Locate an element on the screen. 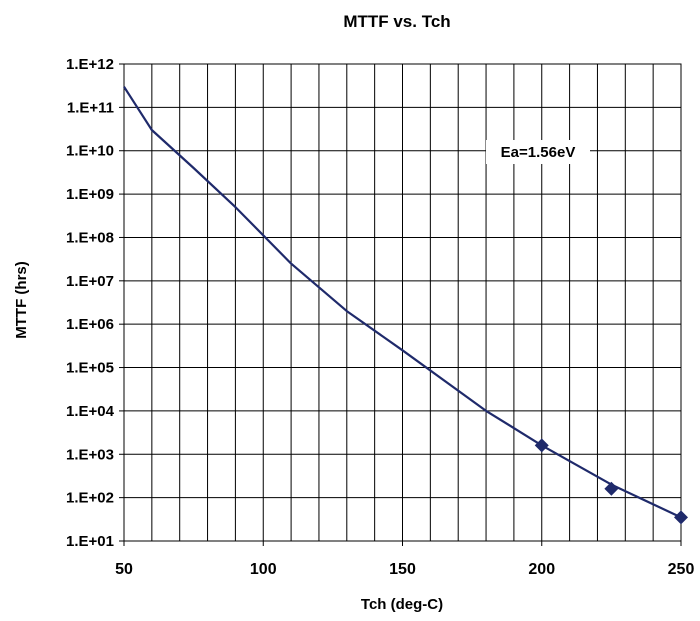 This screenshot has width=700, height=621. y-tick-label: 1.E+06 is located at coordinates (90, 324).